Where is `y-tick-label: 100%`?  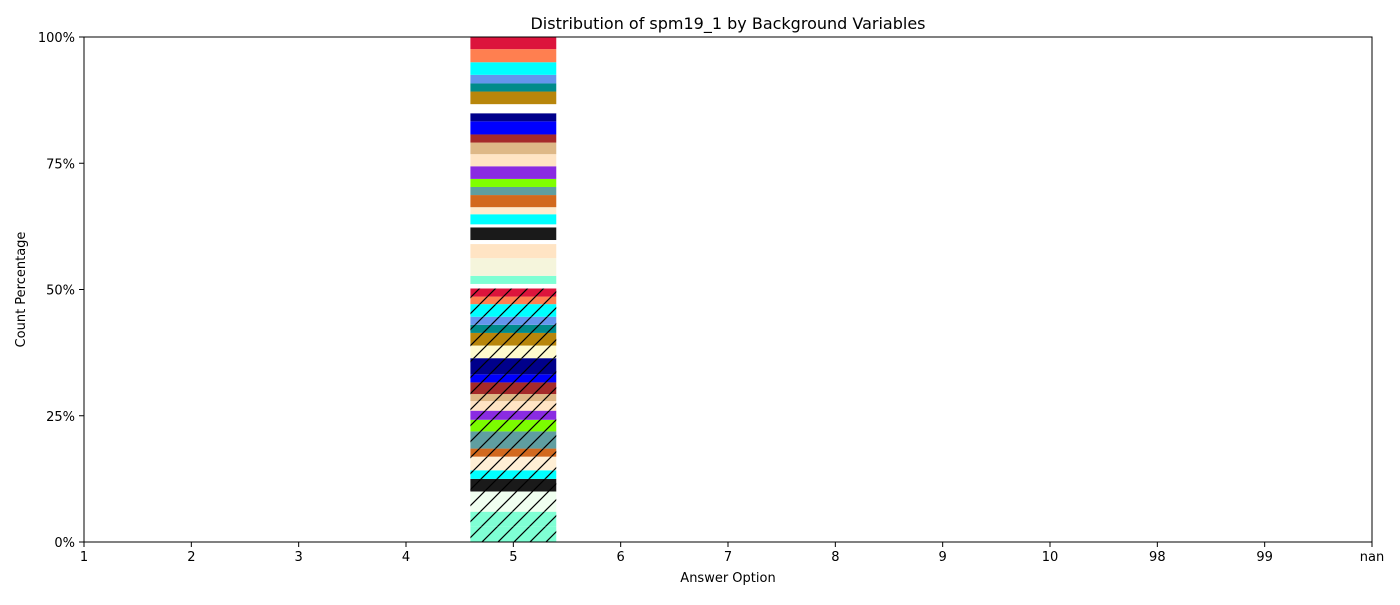 y-tick-label: 100% is located at coordinates (56, 38).